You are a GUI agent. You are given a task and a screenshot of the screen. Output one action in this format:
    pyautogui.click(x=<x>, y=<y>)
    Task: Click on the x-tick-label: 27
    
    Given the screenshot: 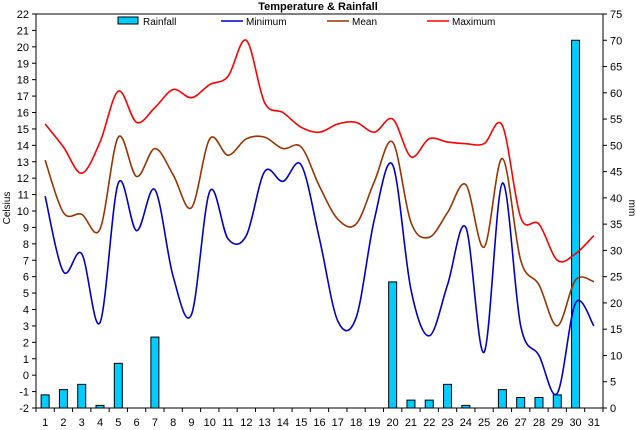 What is the action you would take?
    pyautogui.click(x=521, y=423)
    